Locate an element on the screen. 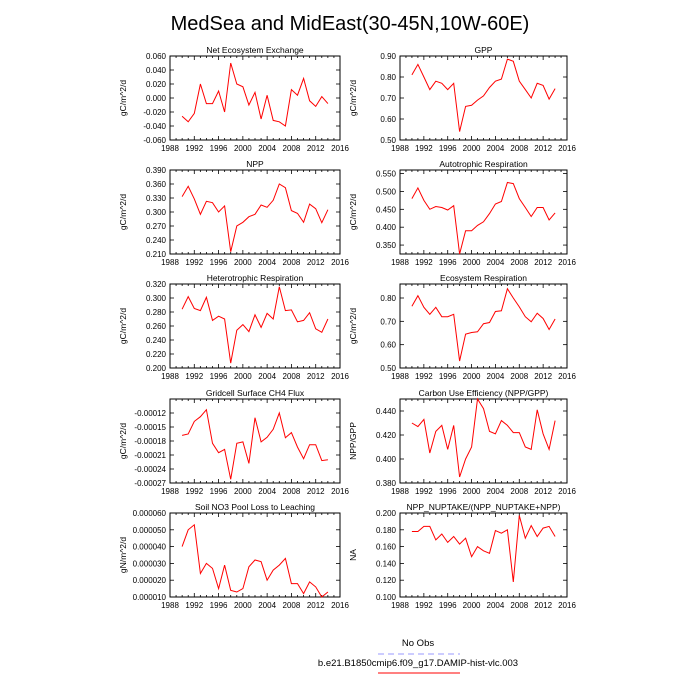 The width and height of the screenshot is (700, 700). figure-title: MedSea and MidEast(30-45N,10W-60E) is located at coordinates (350, 24).